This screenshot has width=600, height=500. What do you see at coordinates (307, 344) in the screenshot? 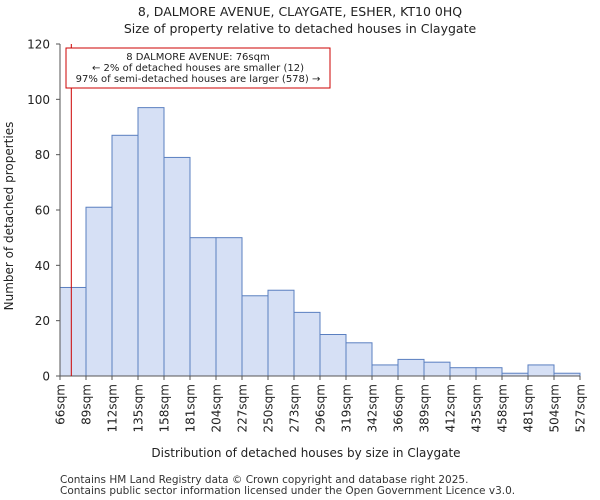
I see `bar-273sqm` at bounding box center [307, 344].